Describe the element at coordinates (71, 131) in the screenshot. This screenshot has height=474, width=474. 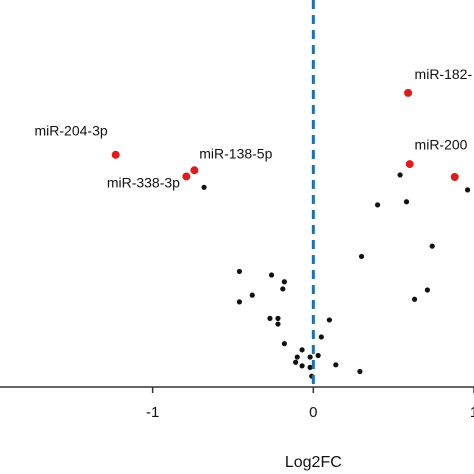
I see `point-label: miR-204-3p` at that location.